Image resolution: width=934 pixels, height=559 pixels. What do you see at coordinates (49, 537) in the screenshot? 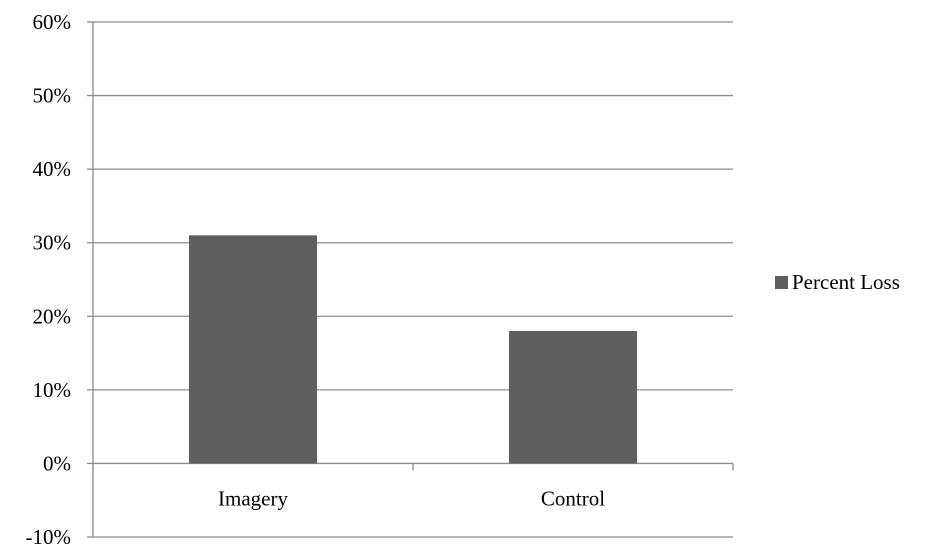
I see `y-tick-label: -10%` at bounding box center [49, 537].